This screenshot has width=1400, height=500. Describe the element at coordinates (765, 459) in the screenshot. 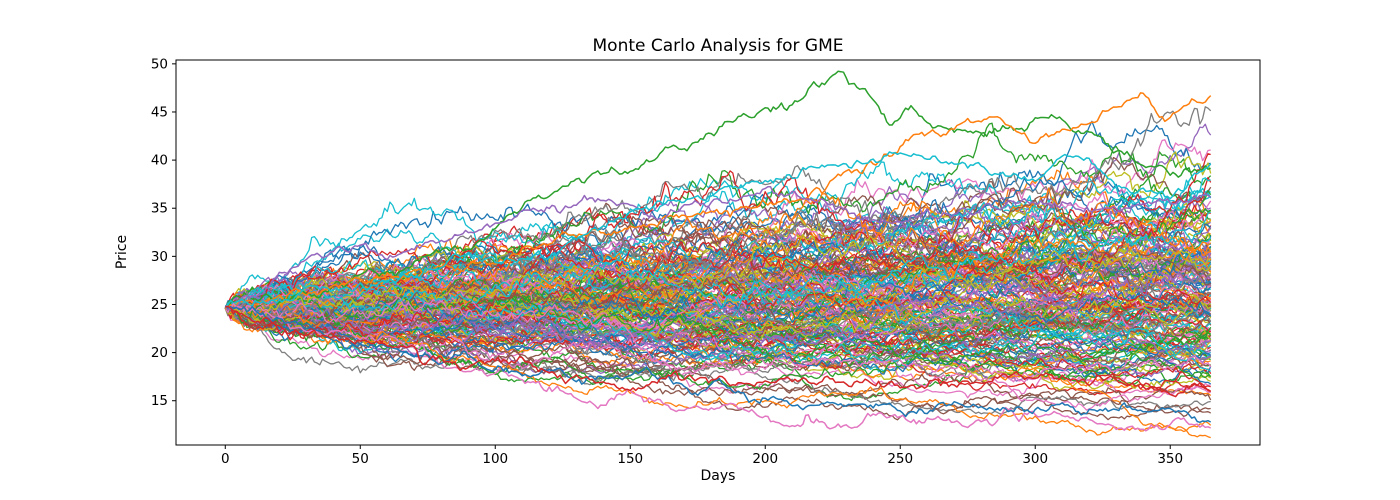

I see `x-tick-label: 200` at that location.